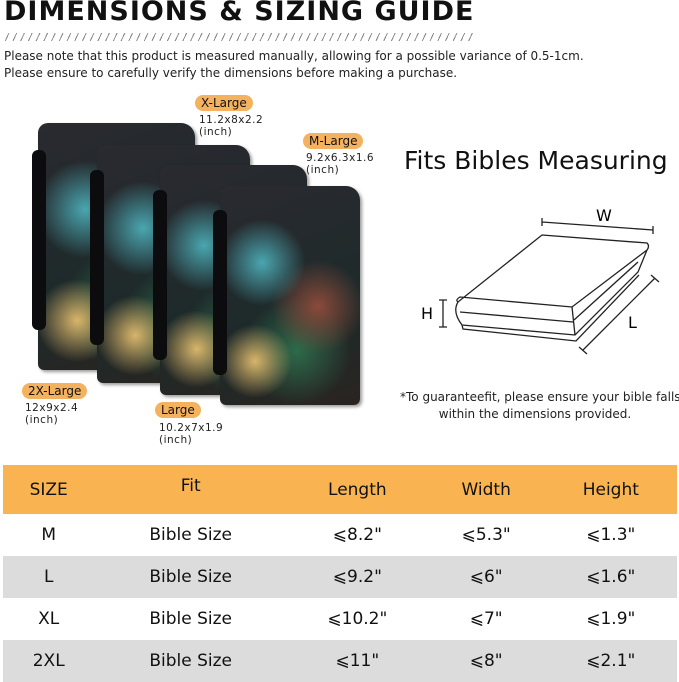 The width and height of the screenshot is (679, 682). I want to click on col-header: Height, so click(610, 489).